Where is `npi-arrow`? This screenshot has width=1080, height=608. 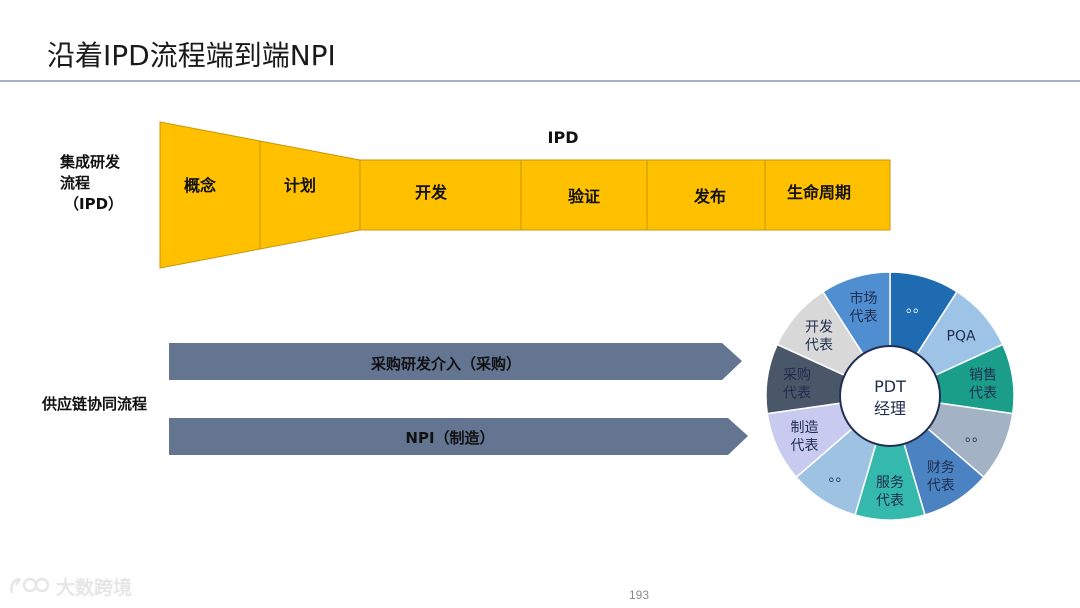
npi-arrow is located at coordinates (458, 436).